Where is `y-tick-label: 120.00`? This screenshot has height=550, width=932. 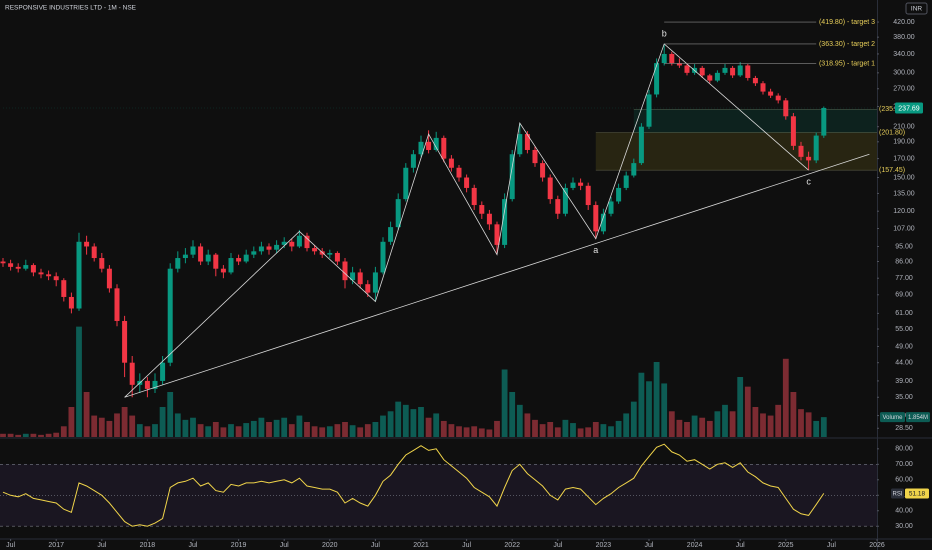
y-tick-label: 120.00 is located at coordinates (904, 211).